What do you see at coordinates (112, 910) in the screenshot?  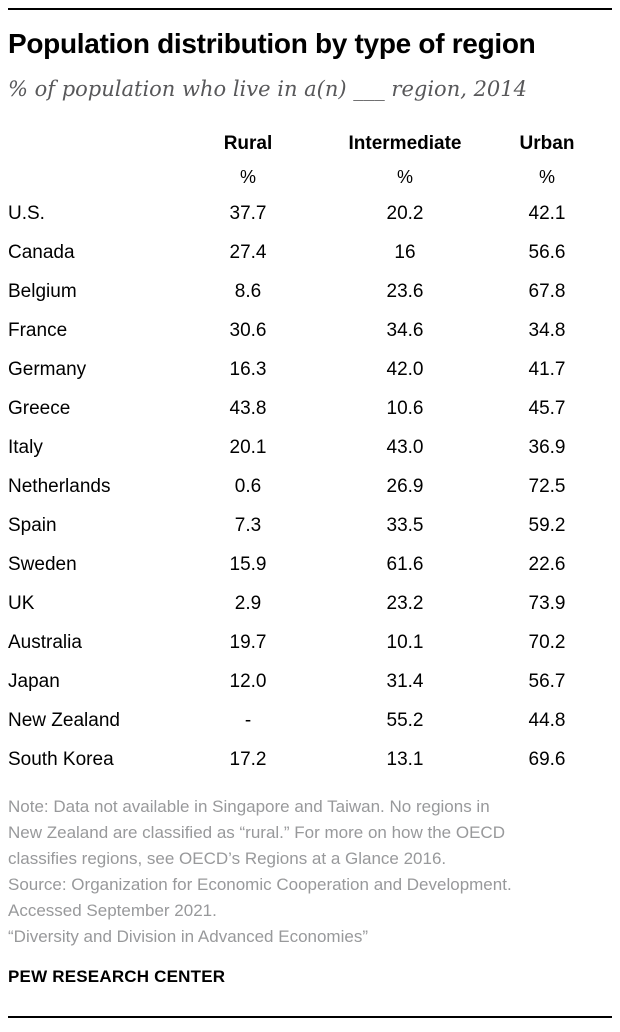 I see `source-line: Accessed September 2021.` at bounding box center [112, 910].